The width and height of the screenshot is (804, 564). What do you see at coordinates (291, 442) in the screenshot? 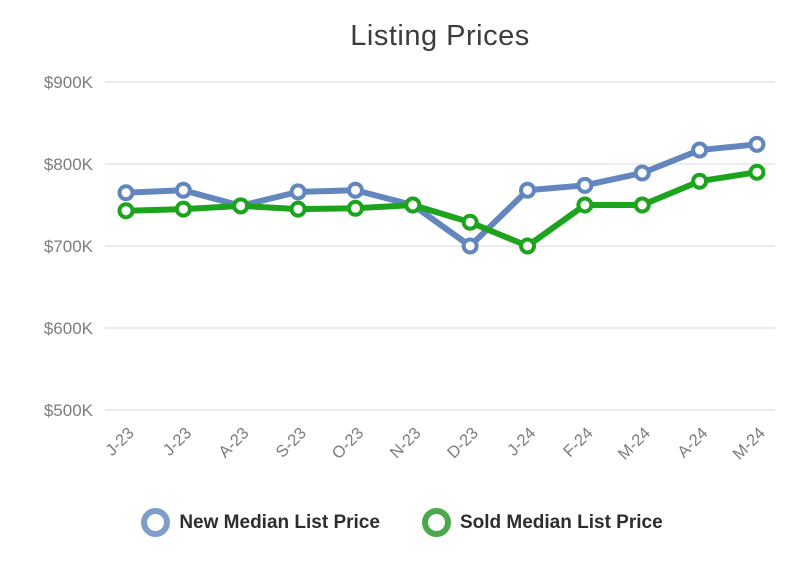
I see `x-tick-label: S-23` at bounding box center [291, 442].